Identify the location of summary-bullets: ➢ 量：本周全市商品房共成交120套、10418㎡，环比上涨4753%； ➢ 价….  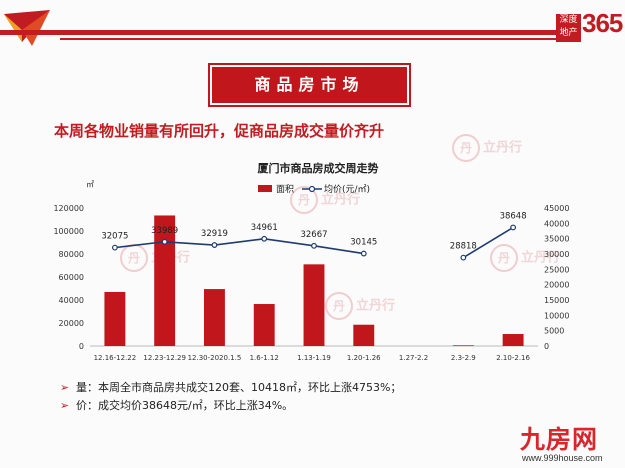
(230, 396).